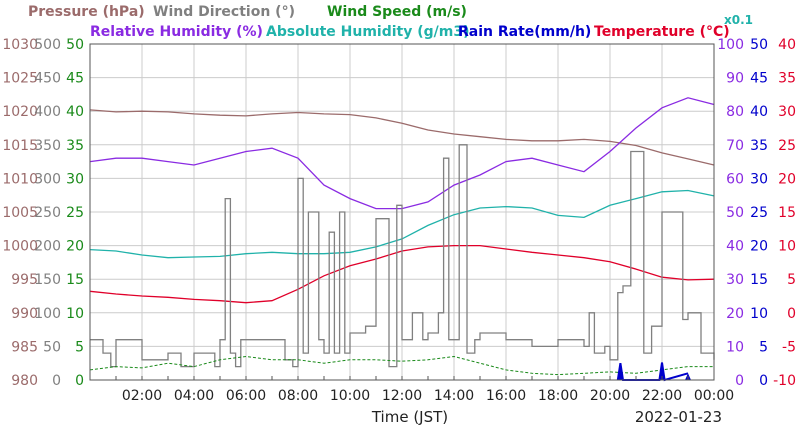 The image size is (800, 434). What do you see at coordinates (524, 32) in the screenshot?
I see `legend-rain-rate: Rain Rate(mm/h)` at bounding box center [524, 32].